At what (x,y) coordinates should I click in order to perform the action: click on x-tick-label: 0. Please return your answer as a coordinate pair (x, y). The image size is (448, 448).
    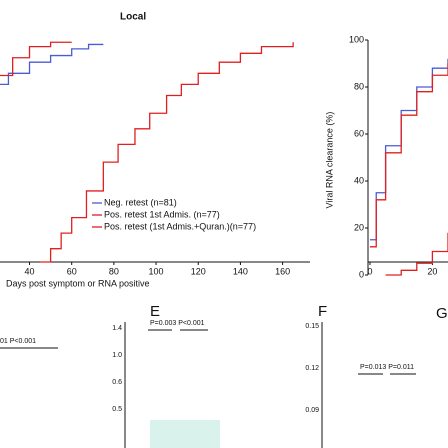
    Looking at the image, I should click on (369, 271).